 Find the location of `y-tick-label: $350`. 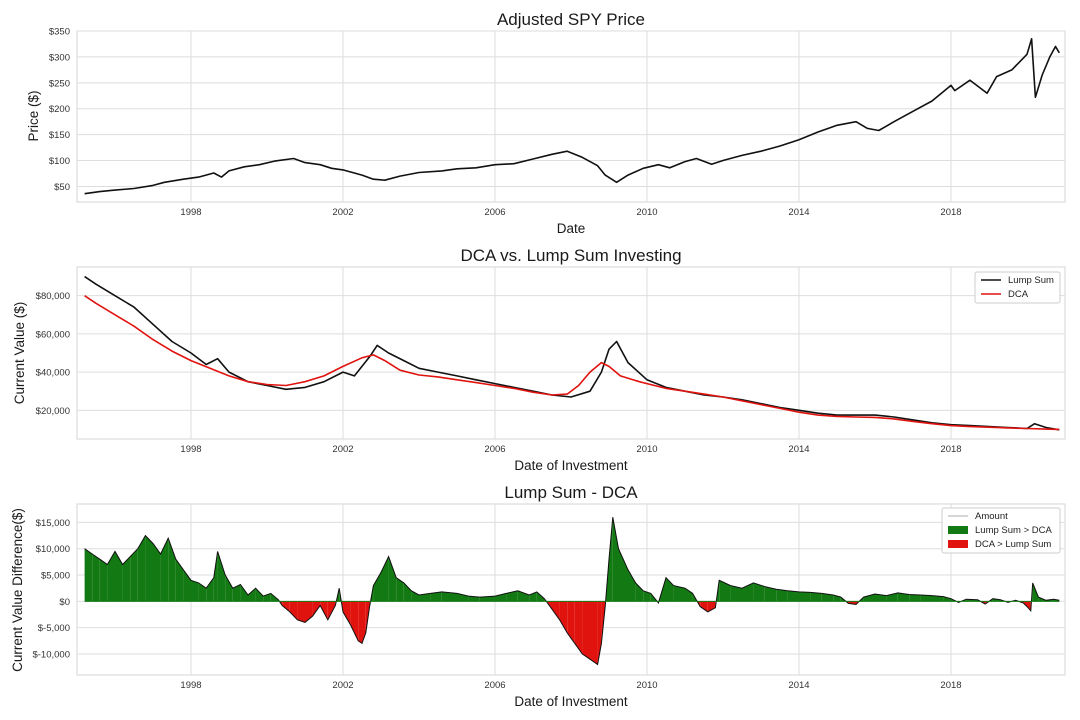

y-tick-label: $350 is located at coordinates (59, 32).